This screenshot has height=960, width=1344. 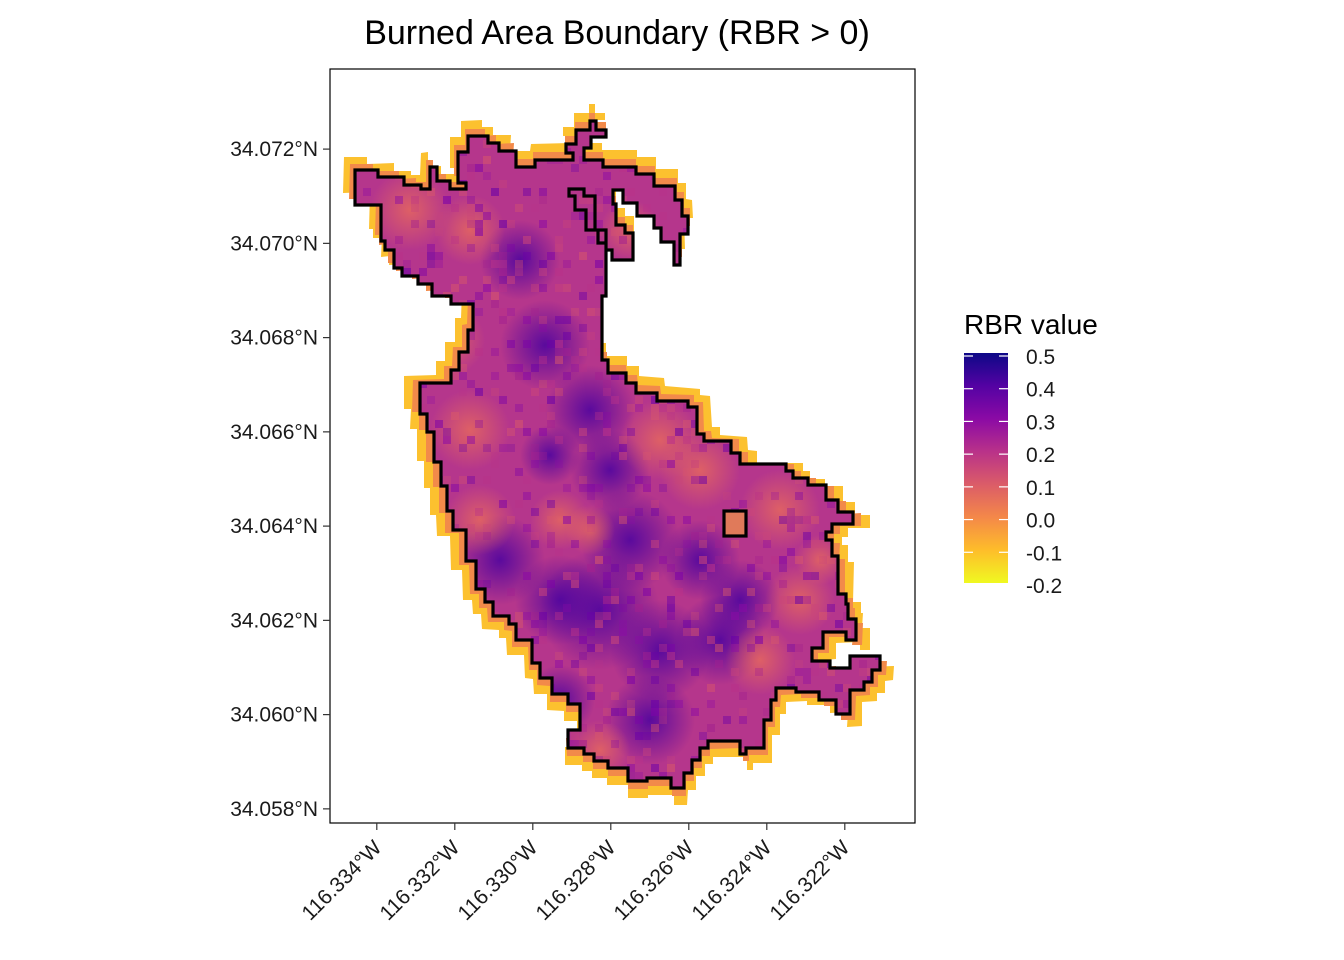 I want to click on y-tick-label: 34.066°N, so click(x=274, y=432).